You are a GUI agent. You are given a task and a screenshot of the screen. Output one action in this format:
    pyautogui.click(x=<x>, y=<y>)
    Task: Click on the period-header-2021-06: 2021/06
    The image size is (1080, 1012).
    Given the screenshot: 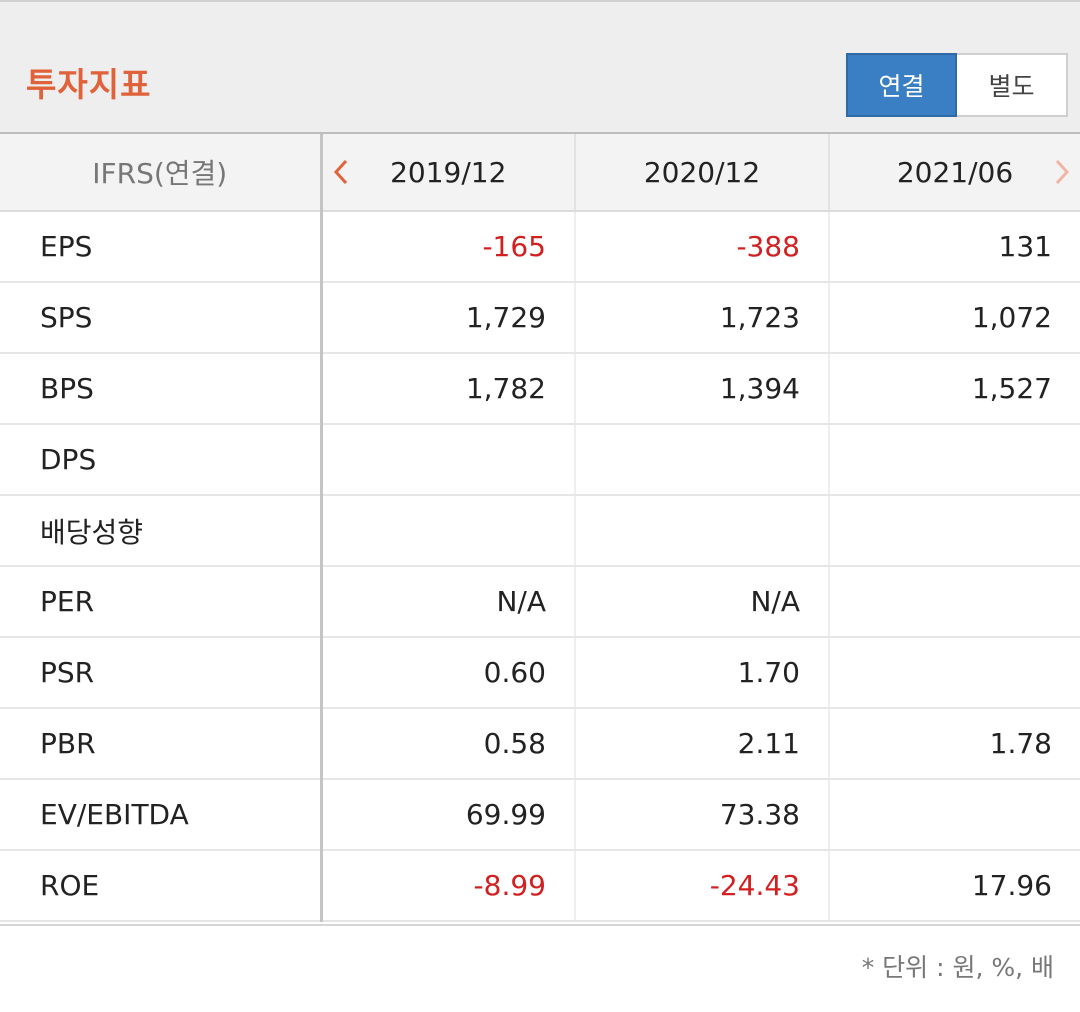 What is the action you would take?
    pyautogui.click(x=954, y=173)
    